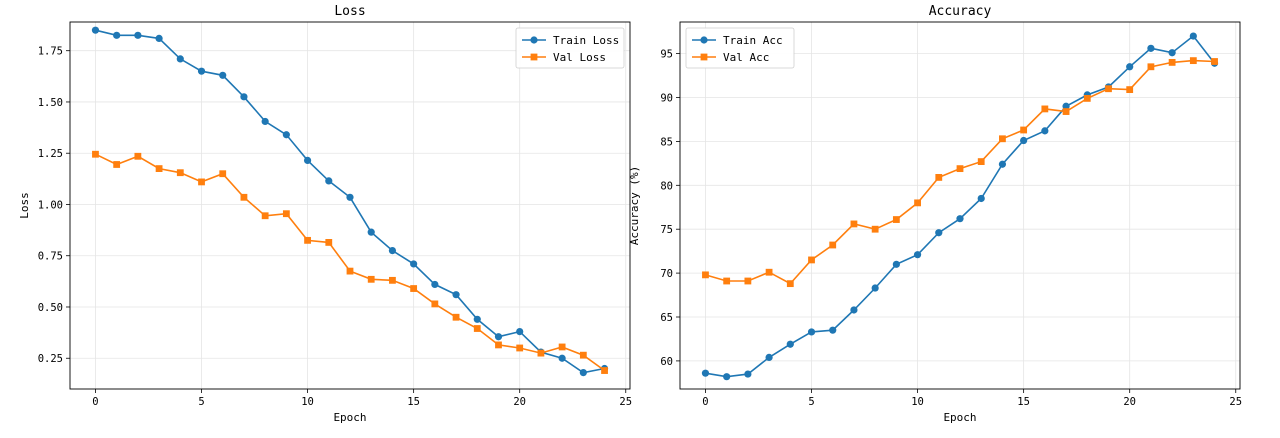  Describe the element at coordinates (917, 402) in the screenshot. I see `x-tick-label: 10` at that location.